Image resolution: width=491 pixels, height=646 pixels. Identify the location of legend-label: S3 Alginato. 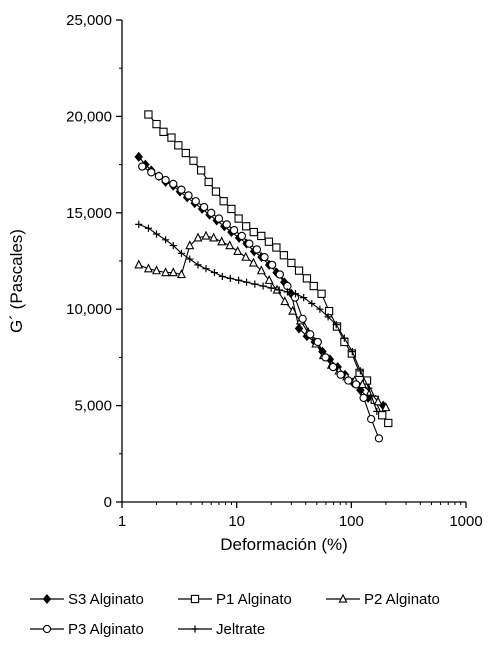
(106, 599).